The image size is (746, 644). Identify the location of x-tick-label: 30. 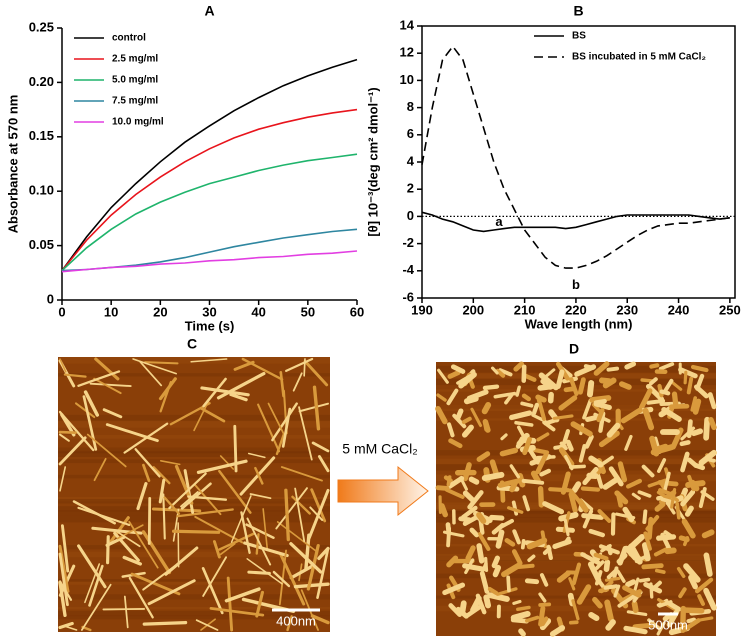
(209, 311).